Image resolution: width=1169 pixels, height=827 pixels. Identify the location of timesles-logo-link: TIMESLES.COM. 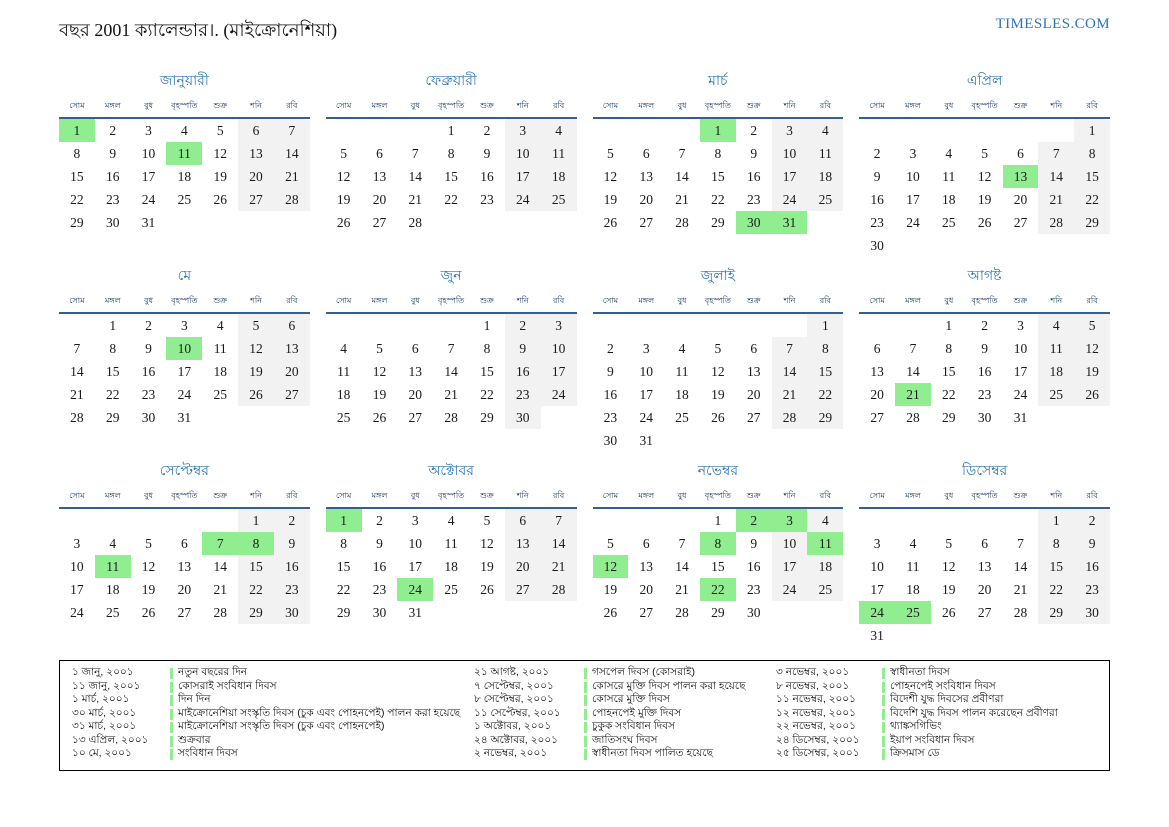
(1052, 24).